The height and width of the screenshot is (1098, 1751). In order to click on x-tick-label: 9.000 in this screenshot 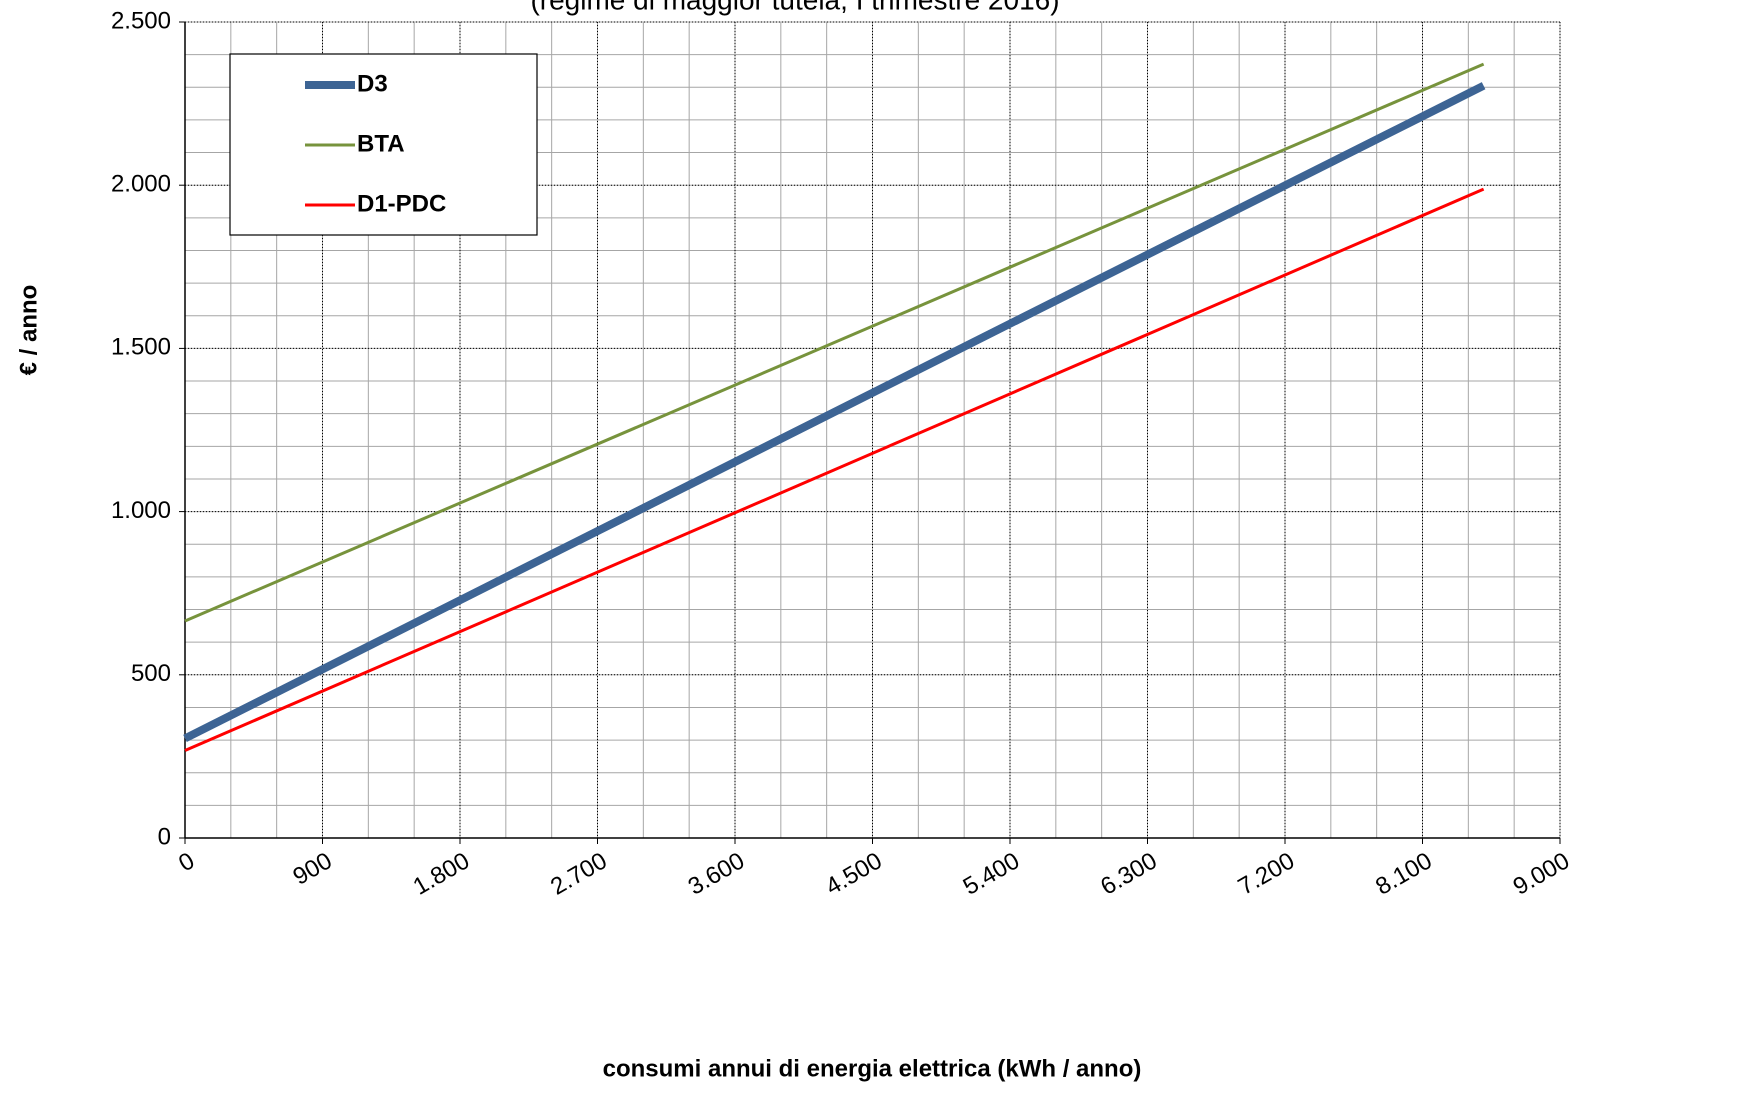, I will do `click(1542, 873)`.